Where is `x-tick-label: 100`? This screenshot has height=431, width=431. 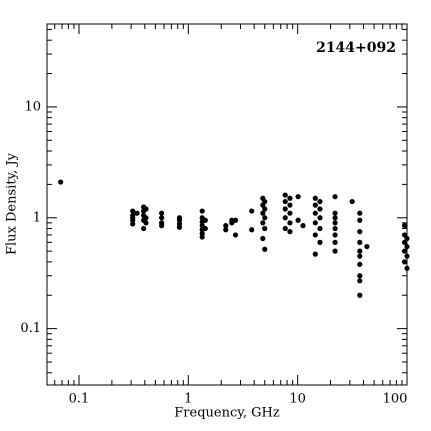 x-tick-label: 100 is located at coordinates (395, 399).